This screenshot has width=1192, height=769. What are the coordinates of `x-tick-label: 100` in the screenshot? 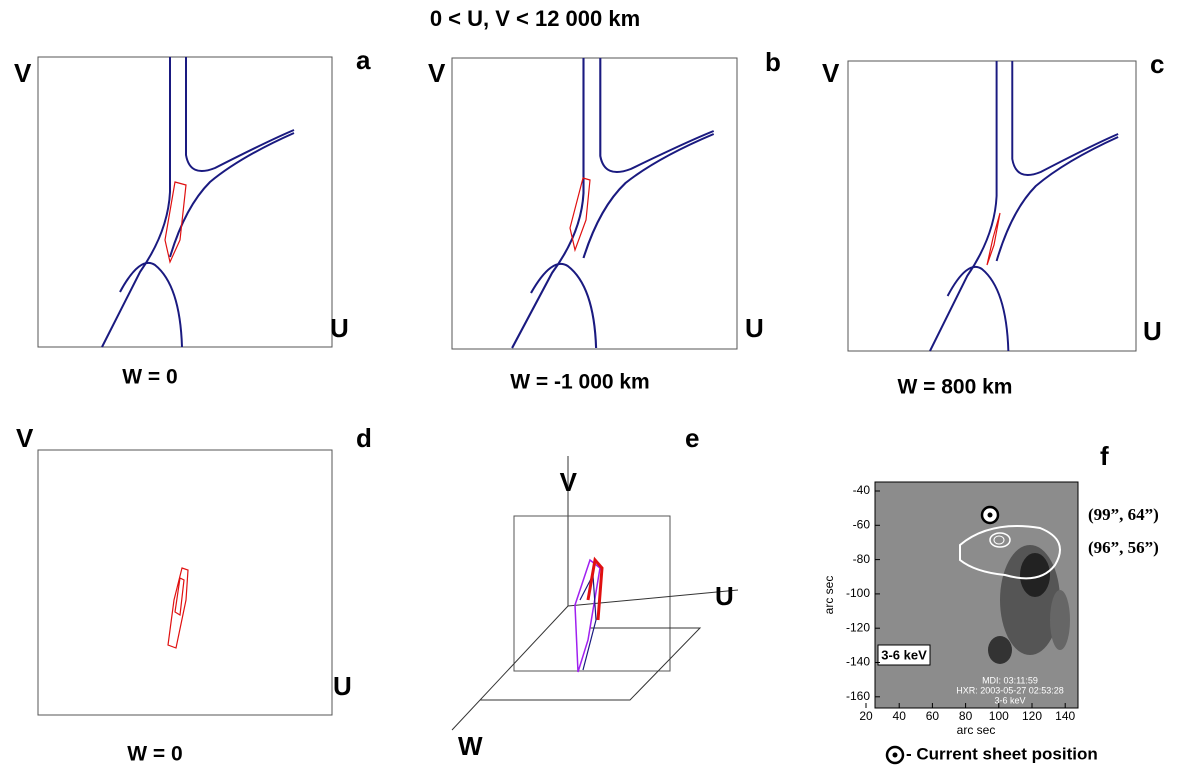 It's located at (999, 716).